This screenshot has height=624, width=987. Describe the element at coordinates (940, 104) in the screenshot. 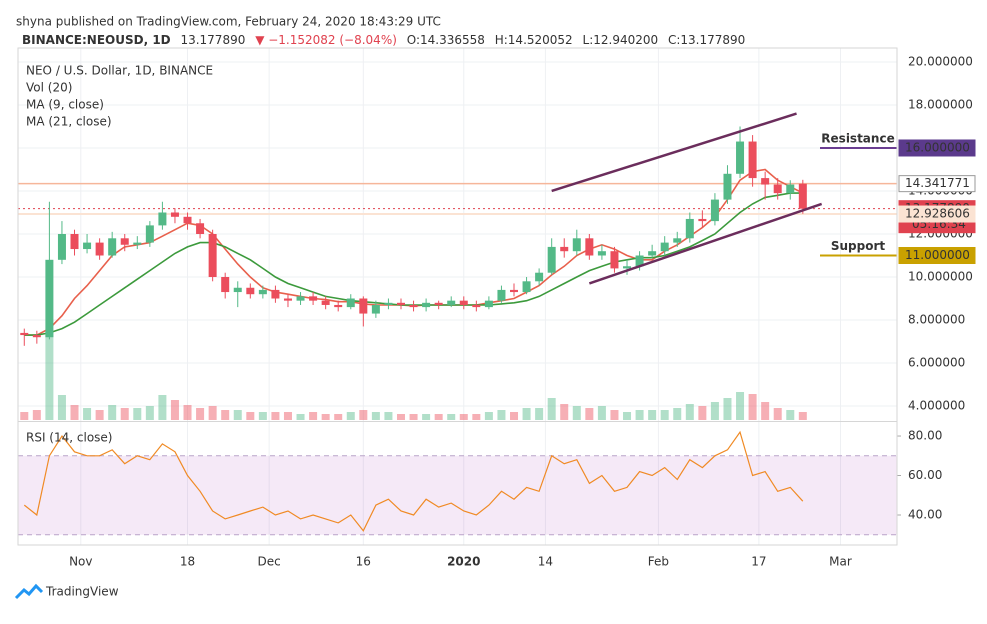

I see `y-tick-label: 18.000000` at that location.